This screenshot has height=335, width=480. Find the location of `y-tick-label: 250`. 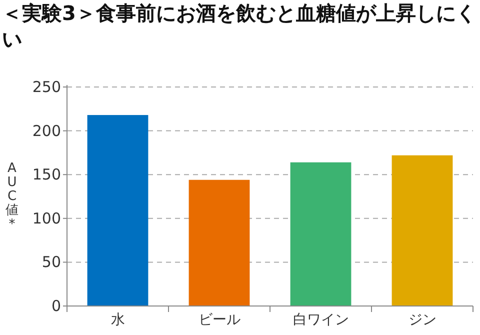

y-tick-label: 250 is located at coordinates (46, 87).